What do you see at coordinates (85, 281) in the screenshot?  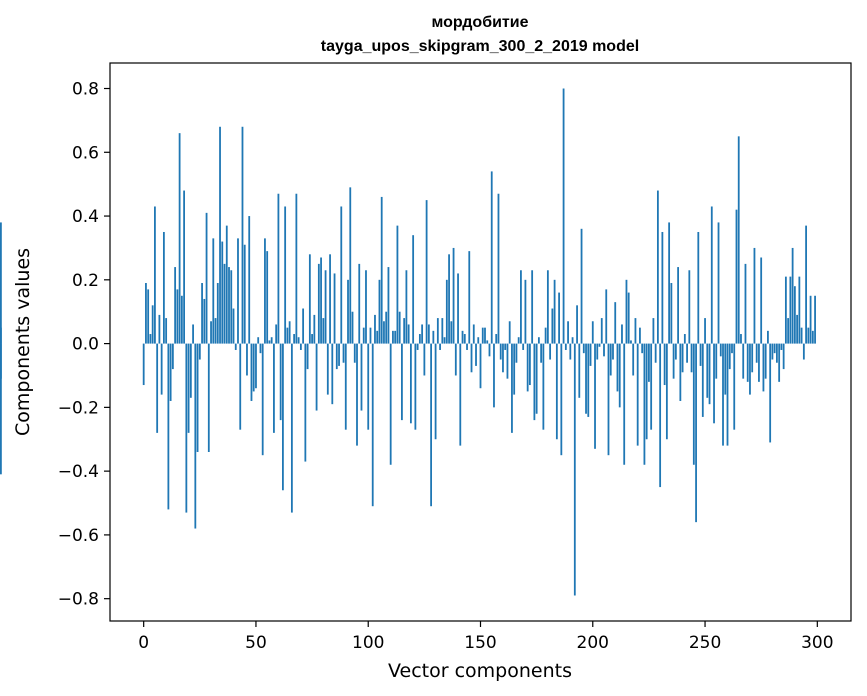 I see `y-tick-label: 0.2` at bounding box center [85, 281].